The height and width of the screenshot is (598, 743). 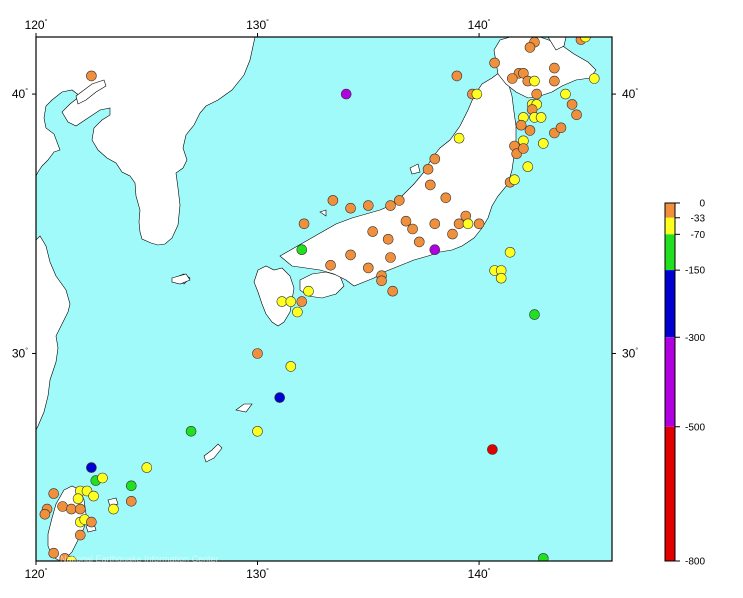 I want to click on kyushu, so click(x=274, y=296).